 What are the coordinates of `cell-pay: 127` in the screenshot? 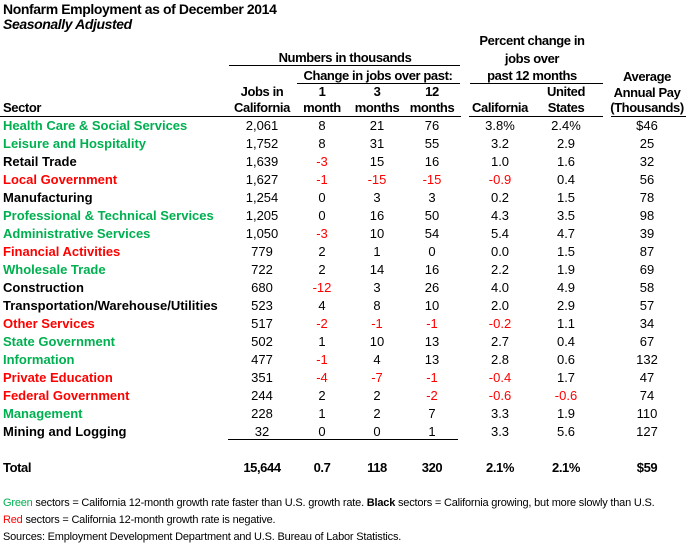 It's located at (647, 431).